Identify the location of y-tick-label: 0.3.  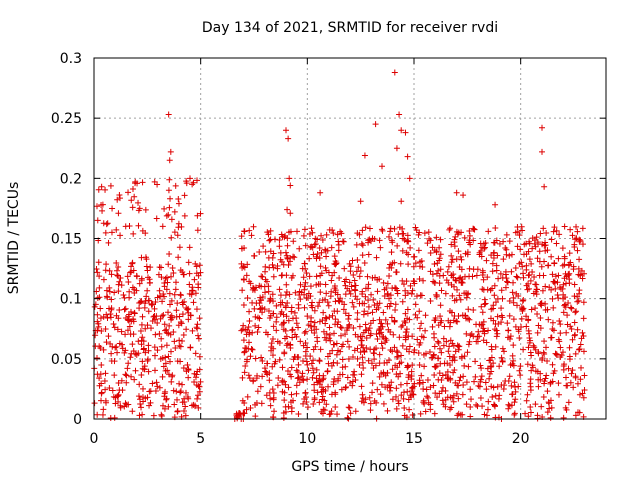
(71, 59).